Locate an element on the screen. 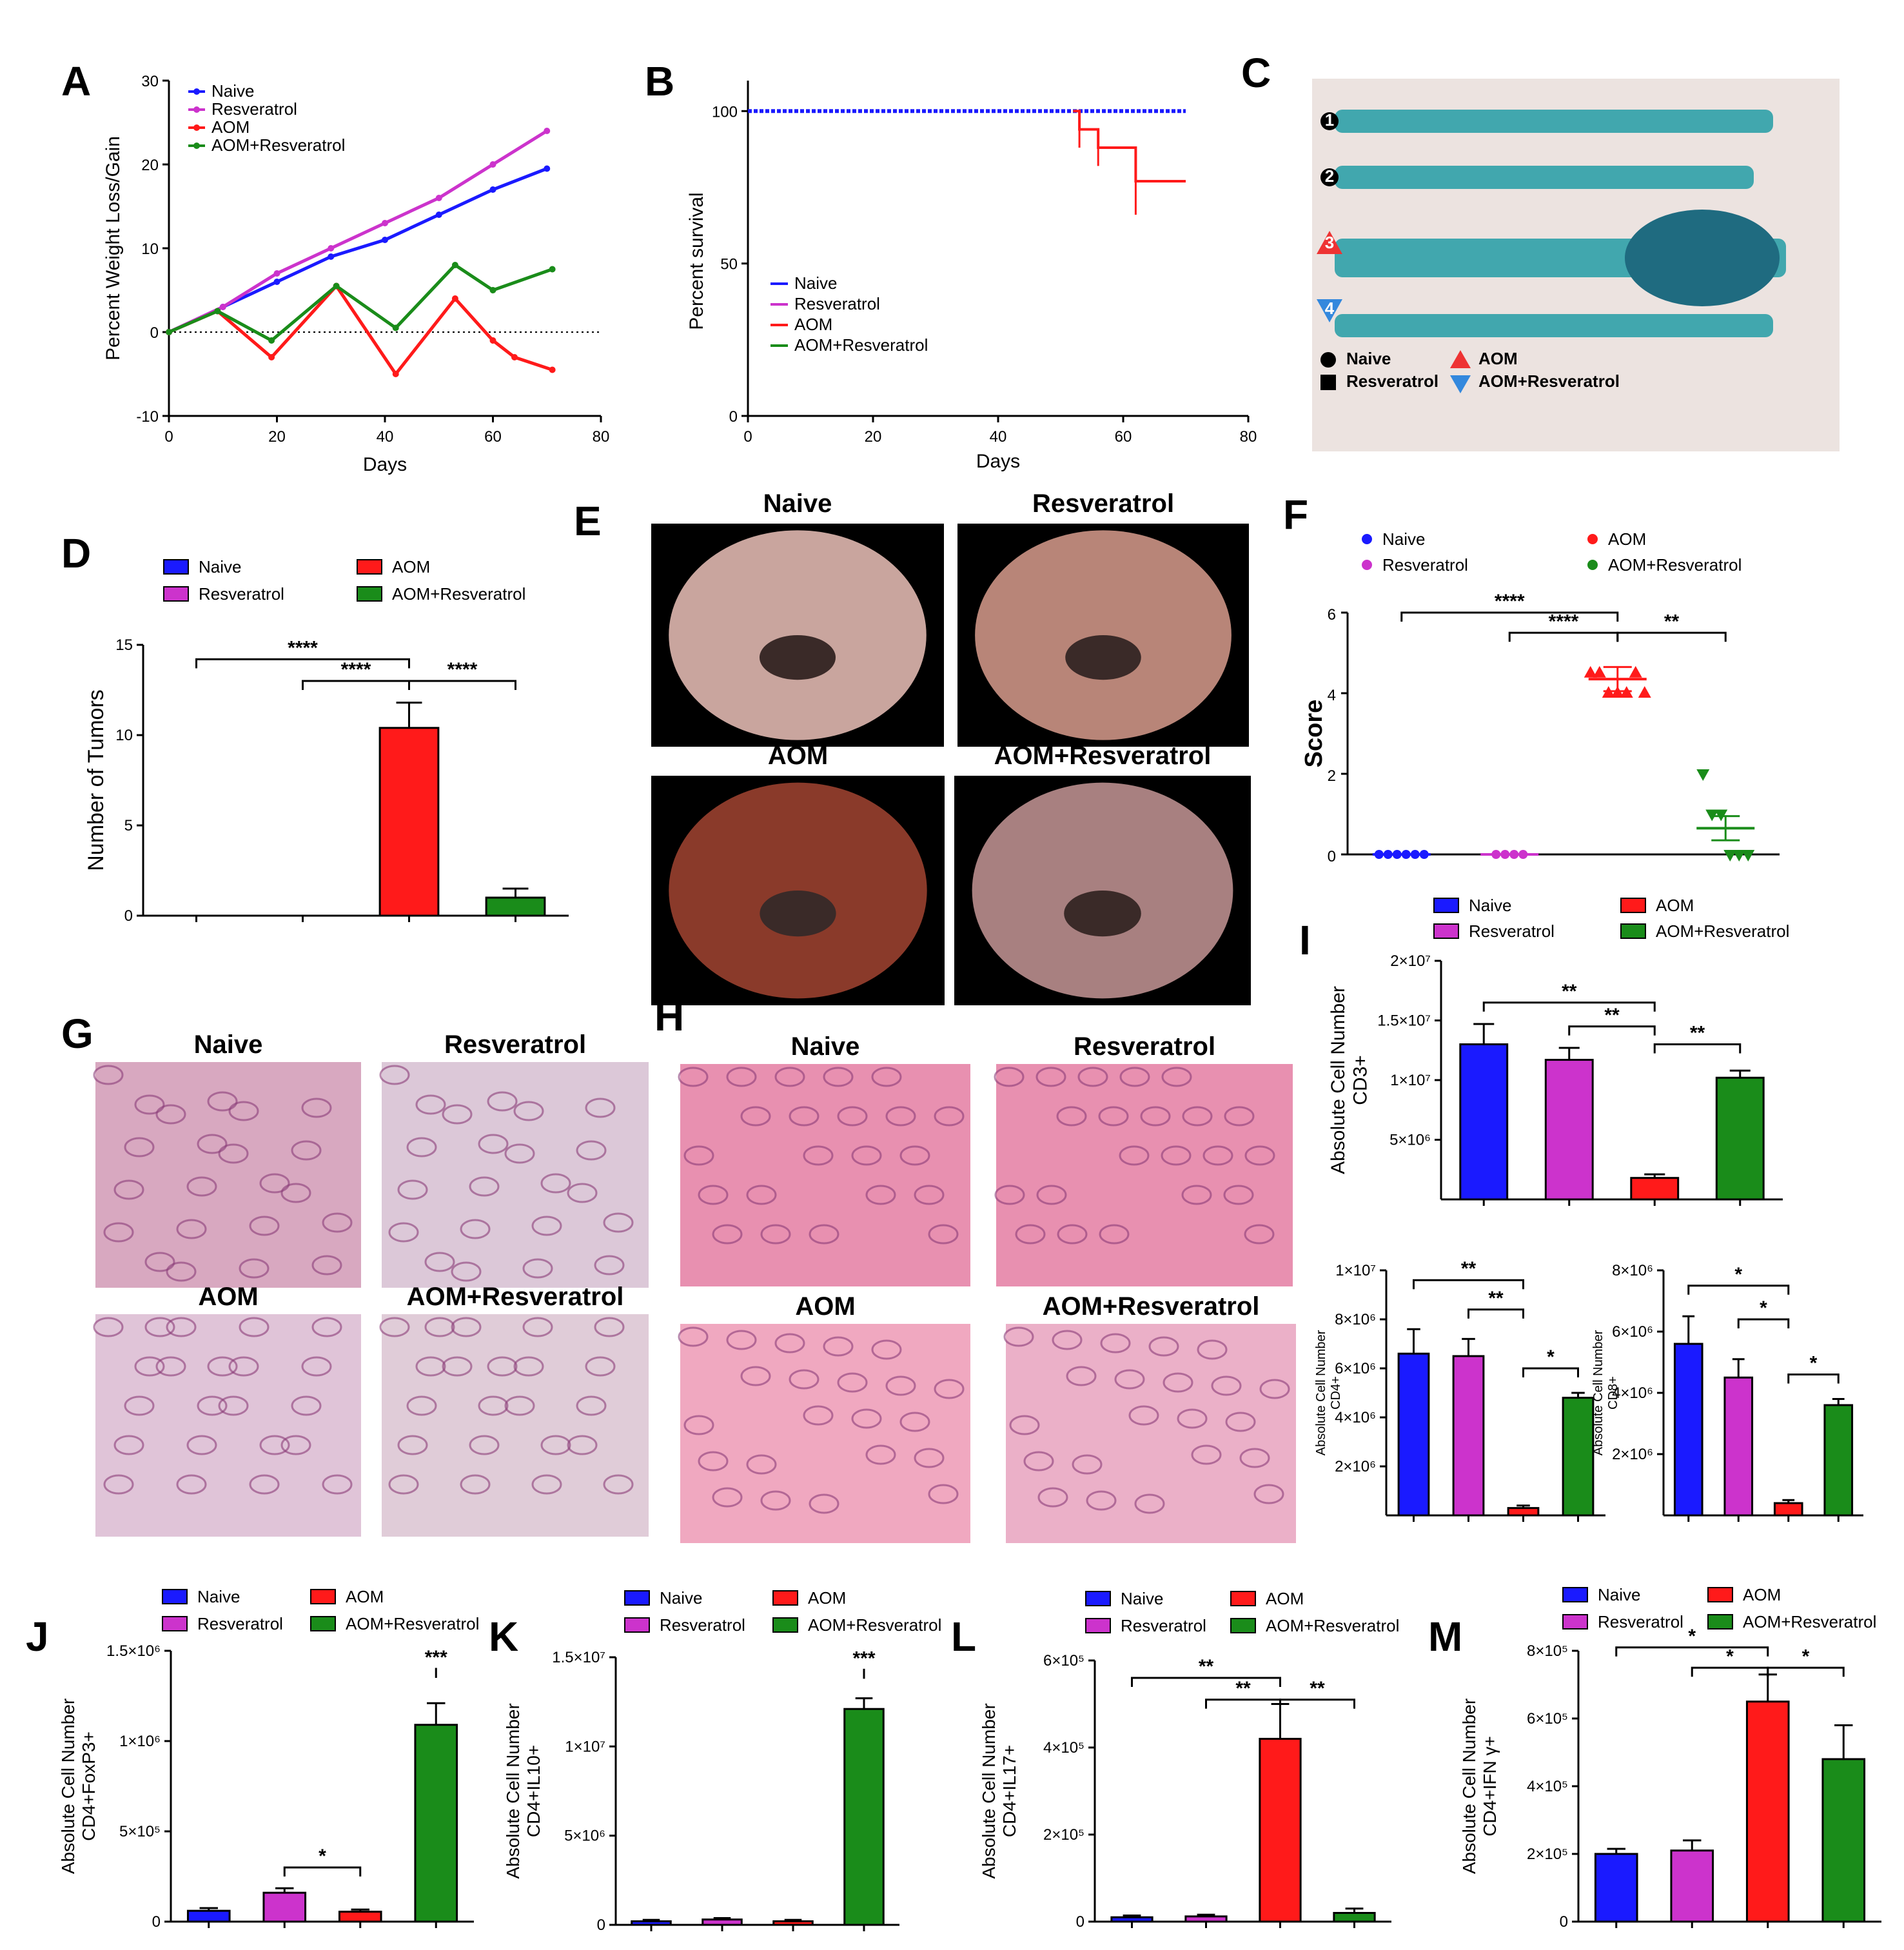 The height and width of the screenshot is (1950, 1904). I-CD3-sig-bracket is located at coordinates (1698, 1048).